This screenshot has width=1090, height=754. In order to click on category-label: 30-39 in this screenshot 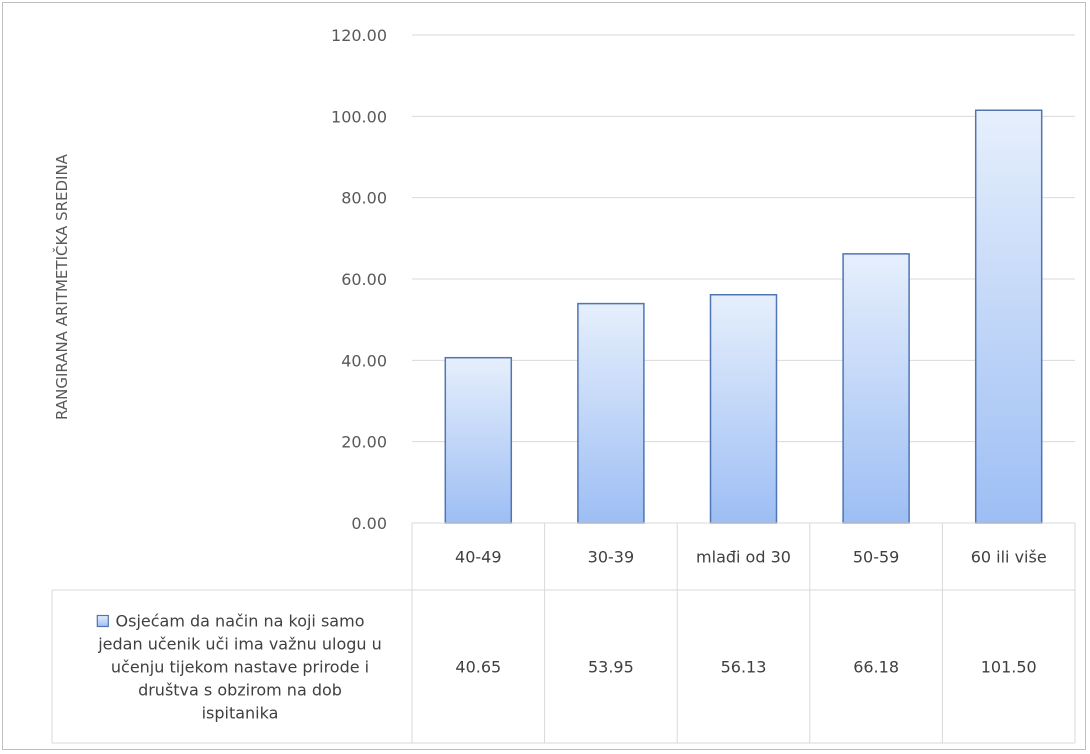, I will do `click(611, 557)`.